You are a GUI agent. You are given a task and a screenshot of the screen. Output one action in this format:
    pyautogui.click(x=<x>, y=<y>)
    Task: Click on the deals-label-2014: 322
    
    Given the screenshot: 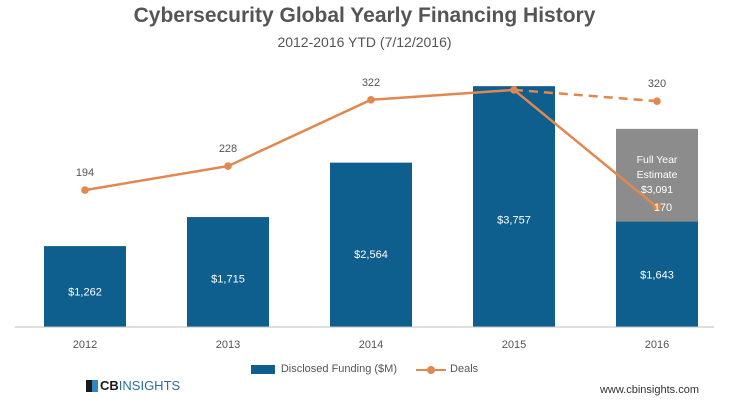 What is the action you would take?
    pyautogui.click(x=371, y=83)
    